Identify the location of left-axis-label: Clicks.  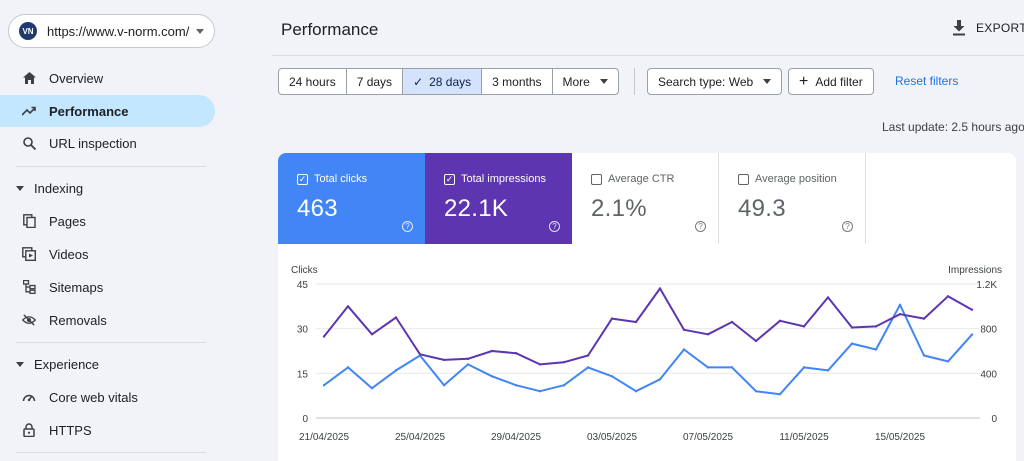
(304, 270).